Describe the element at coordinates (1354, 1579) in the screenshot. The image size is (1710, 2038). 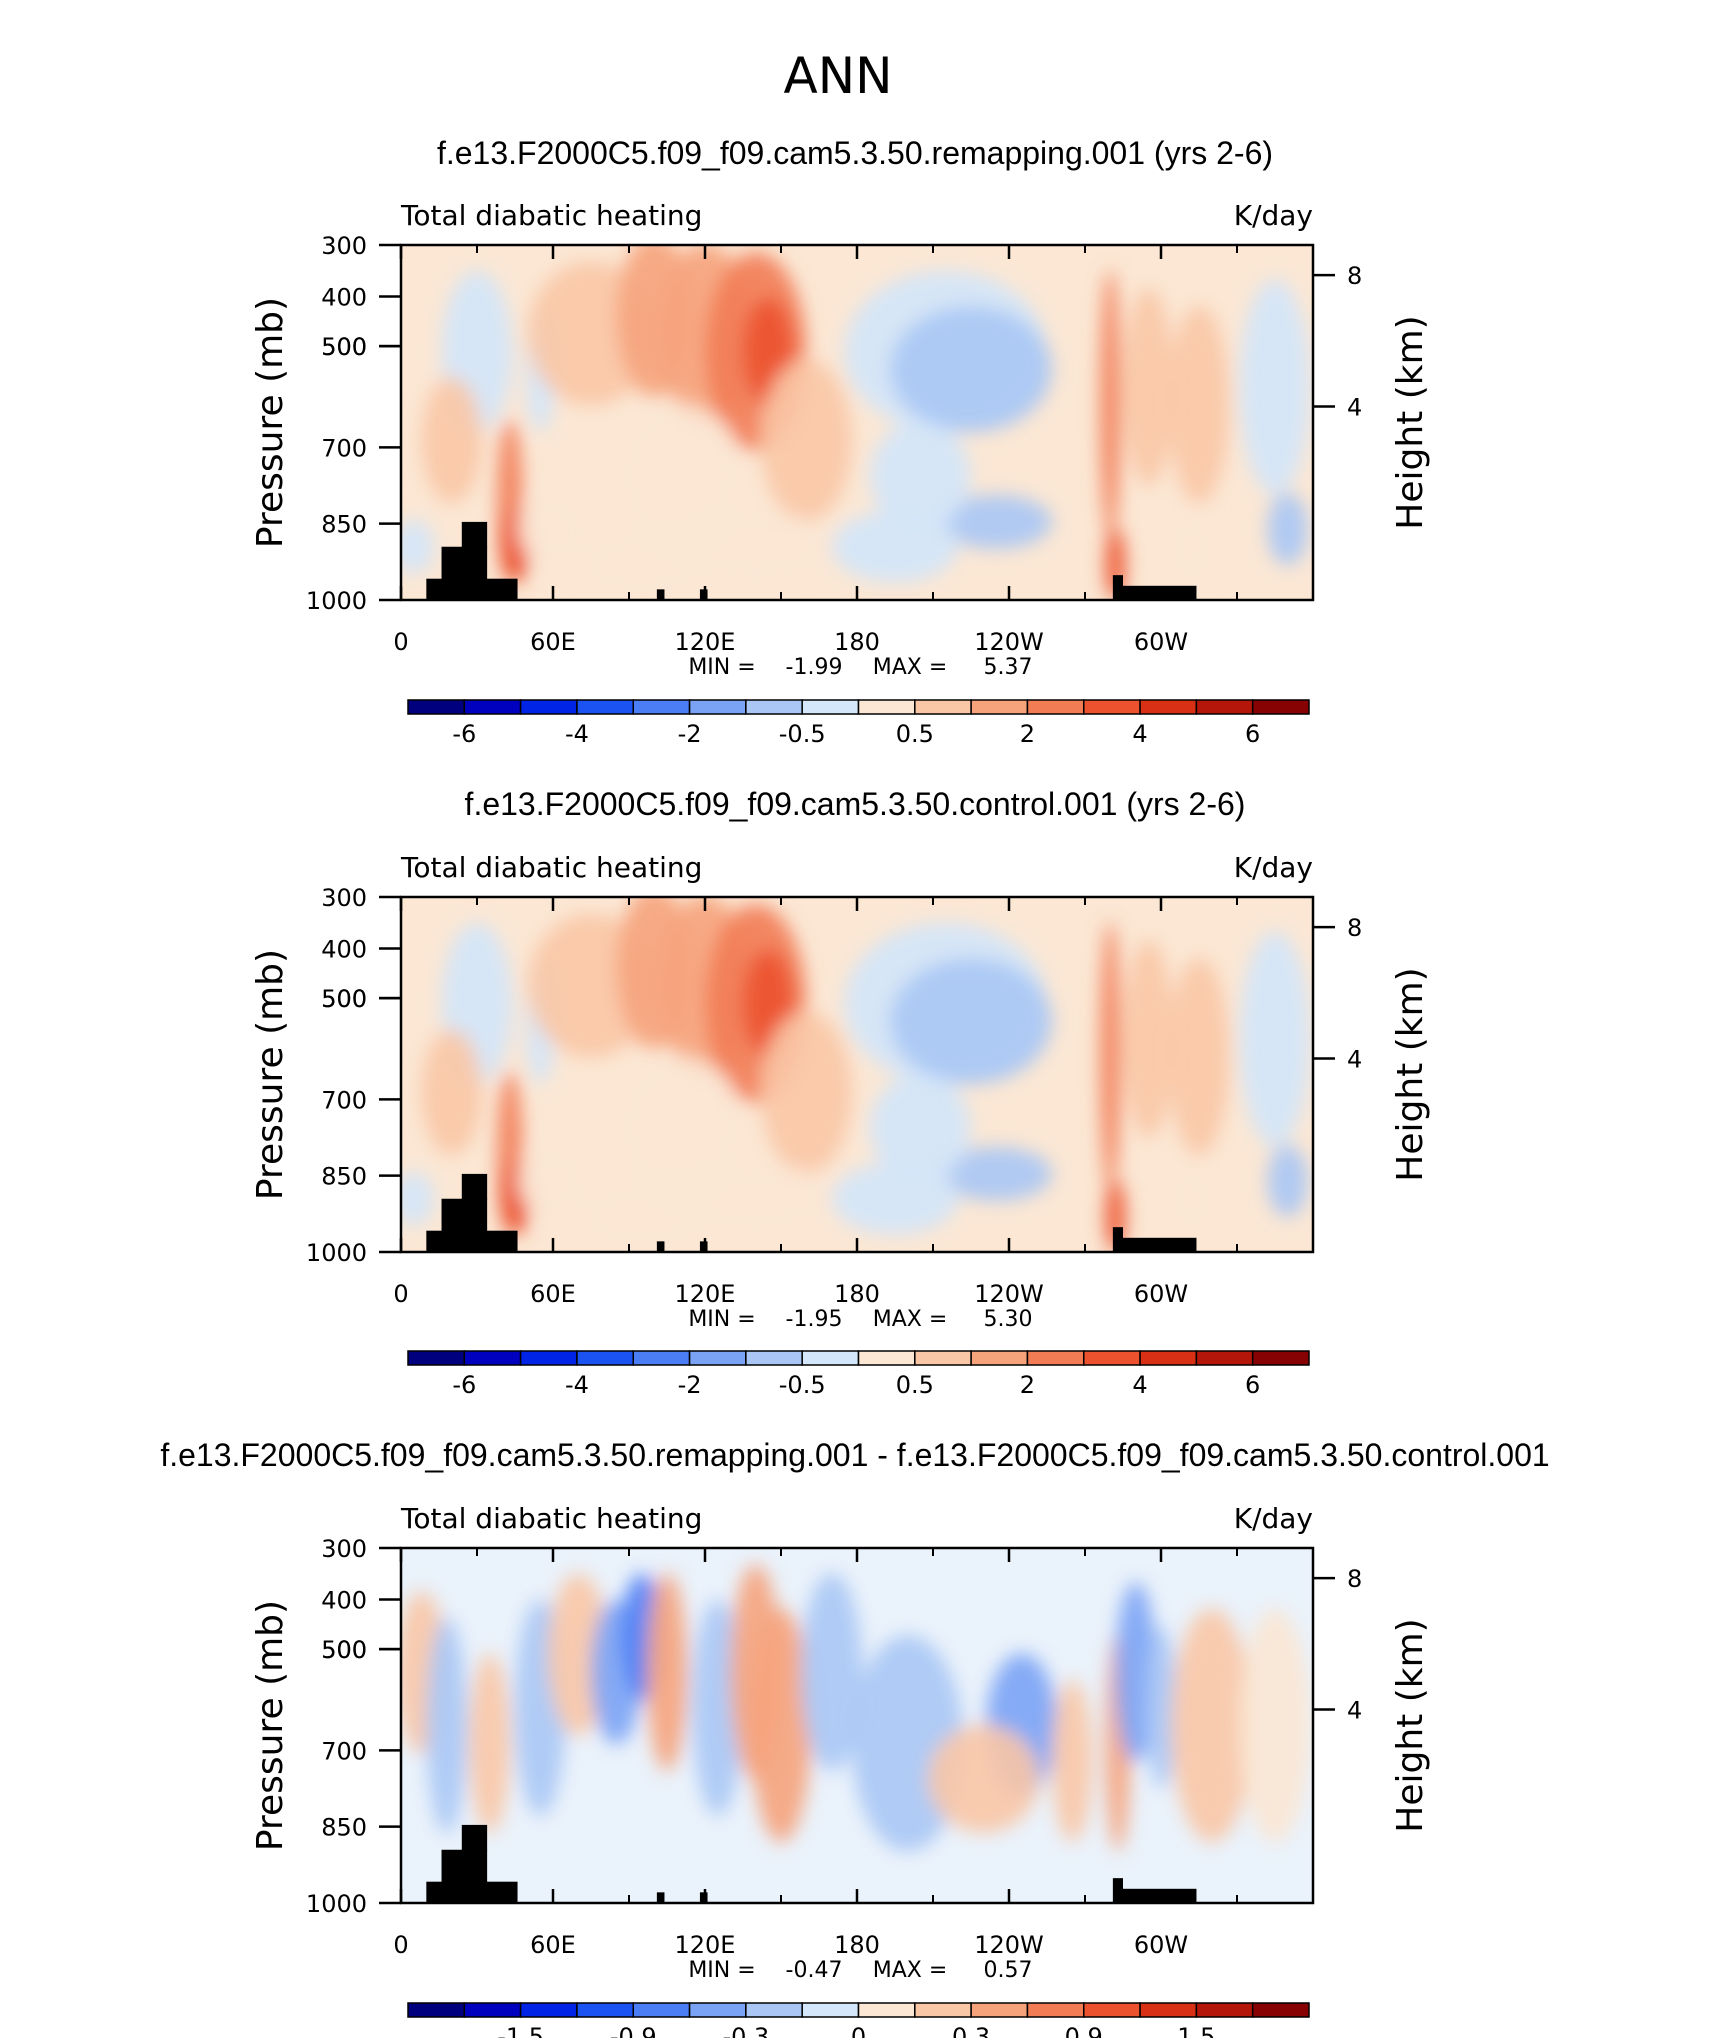
I see `right-y-tick-label: 8` at that location.